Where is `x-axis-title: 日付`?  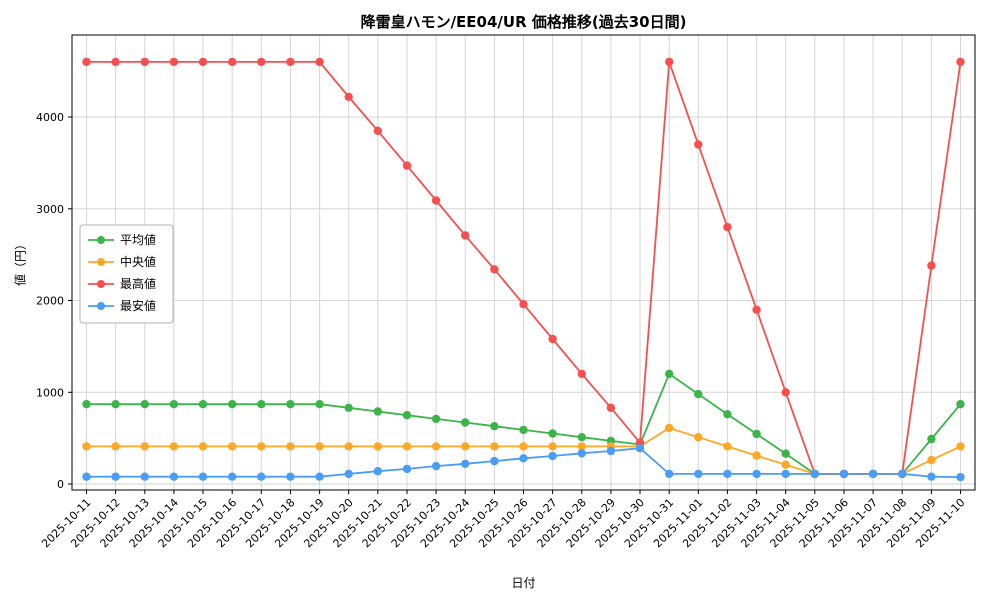
x-axis-title: 日付 is located at coordinates (523, 583).